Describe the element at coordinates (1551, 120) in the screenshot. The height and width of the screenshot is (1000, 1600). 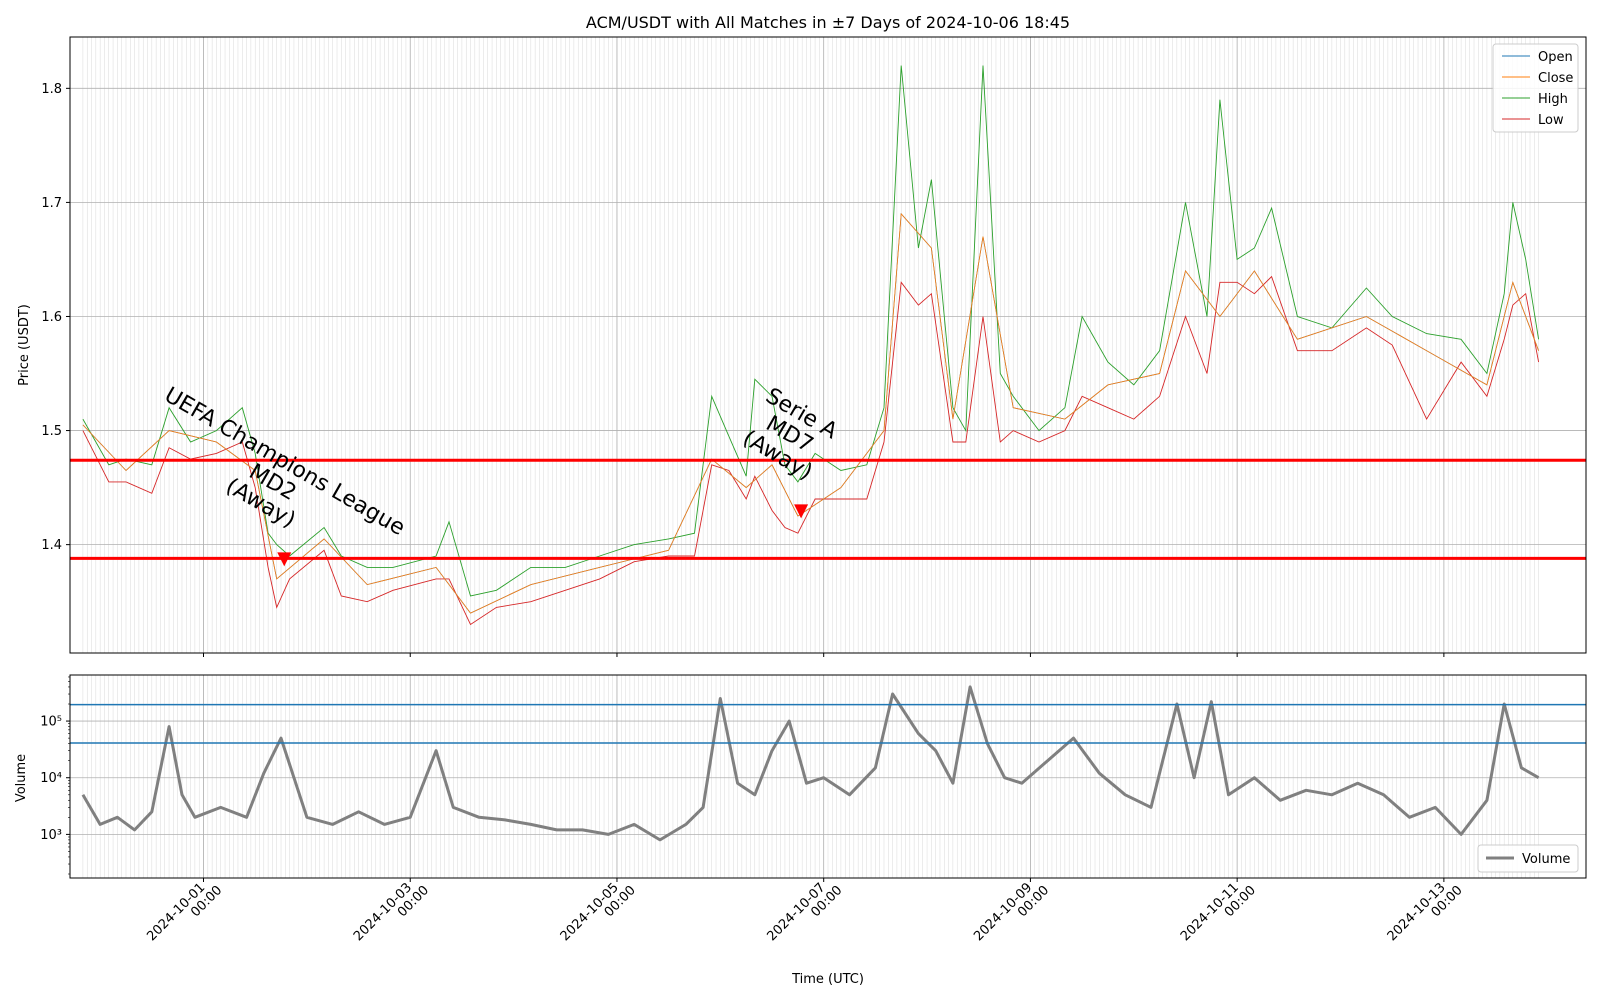
I see `legend-label-low: Low` at that location.